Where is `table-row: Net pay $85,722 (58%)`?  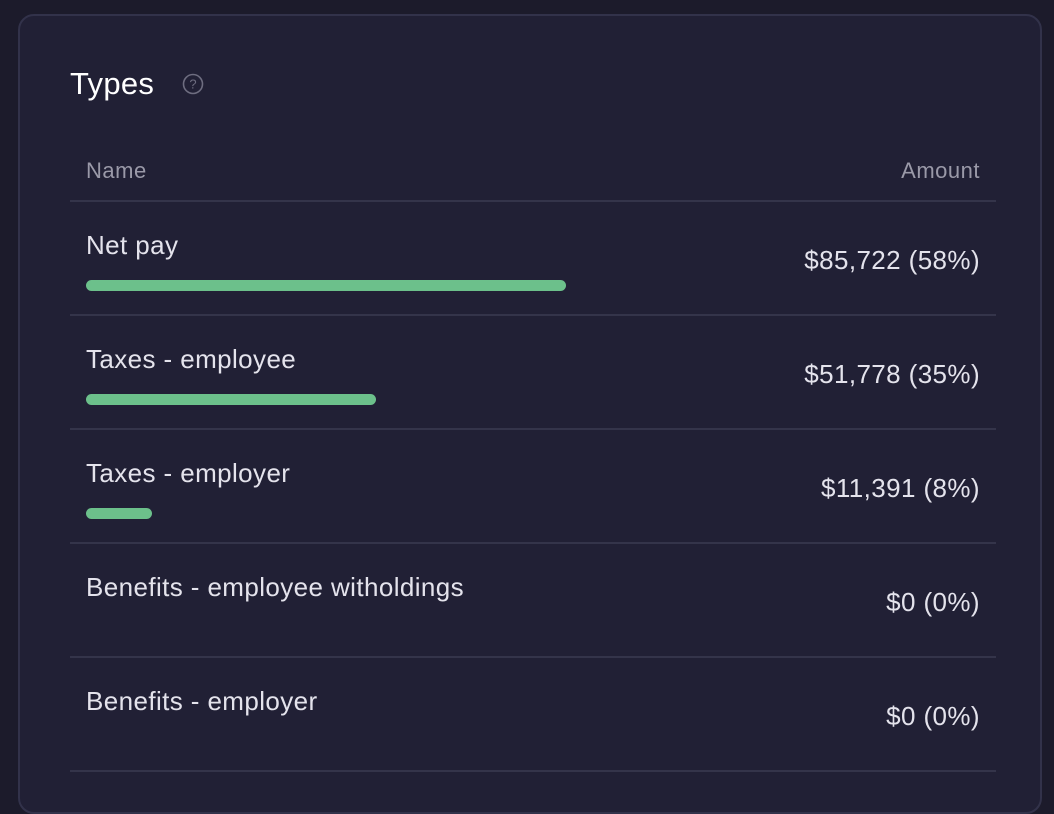
table-row: Net pay $85,722 (58%) is located at coordinates (533, 259).